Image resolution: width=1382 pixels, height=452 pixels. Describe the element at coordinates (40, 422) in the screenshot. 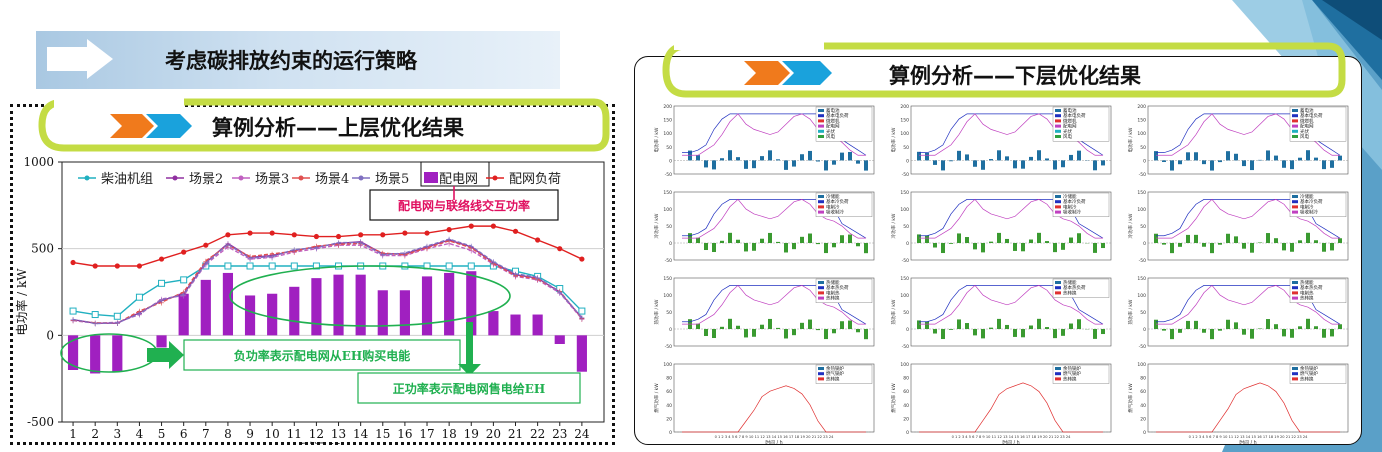

I see `y-tick-label: -500` at that location.